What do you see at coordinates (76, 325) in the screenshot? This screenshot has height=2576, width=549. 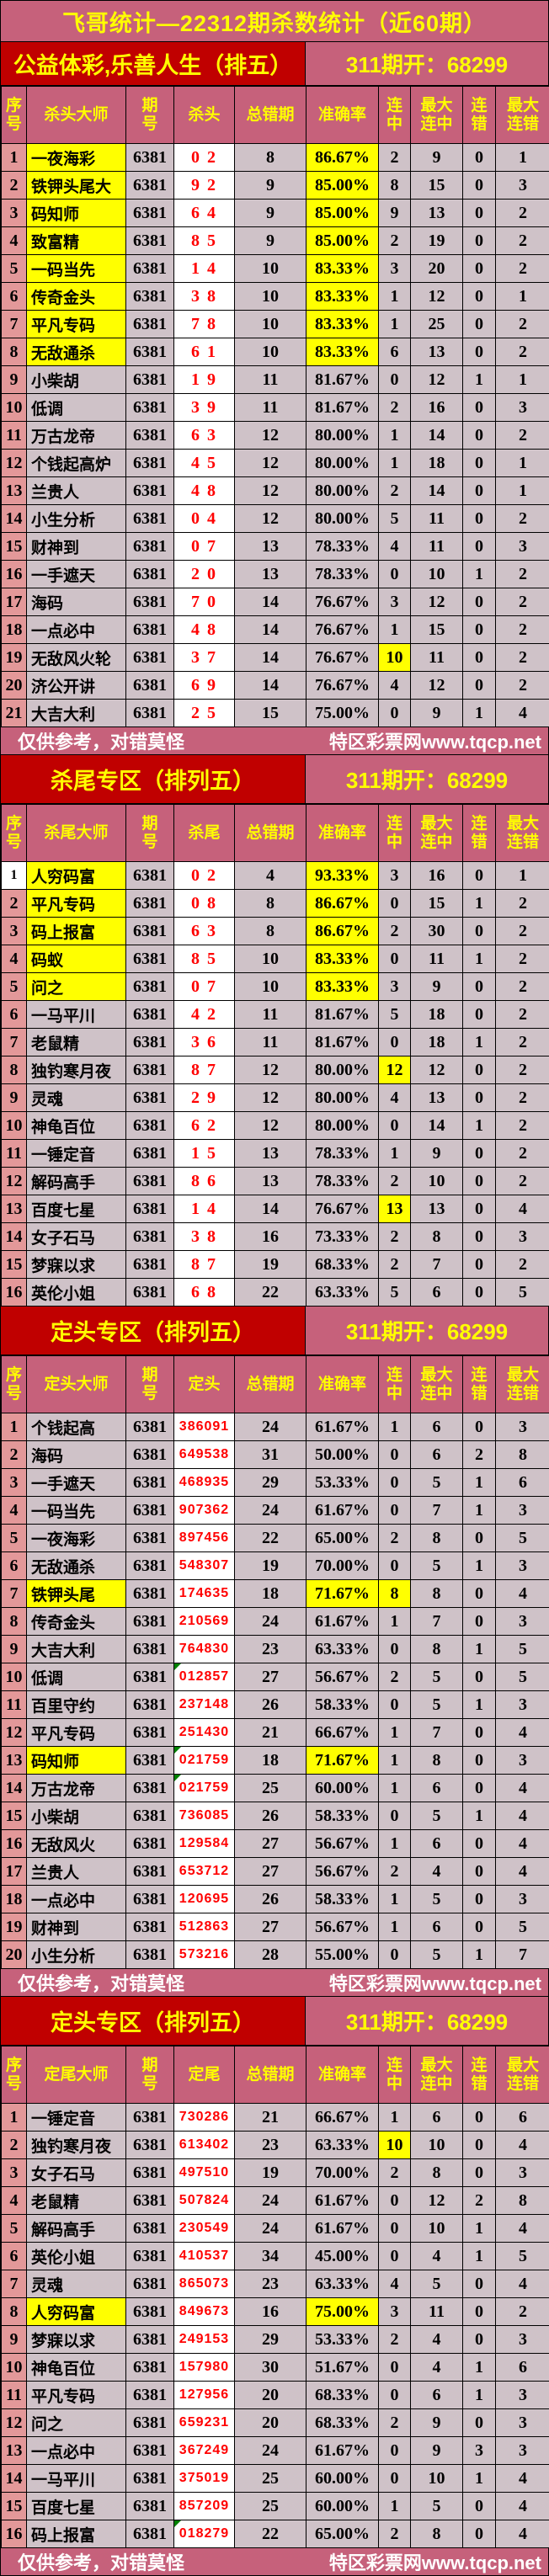 I see `master-cell: 平凡专码` at bounding box center [76, 325].